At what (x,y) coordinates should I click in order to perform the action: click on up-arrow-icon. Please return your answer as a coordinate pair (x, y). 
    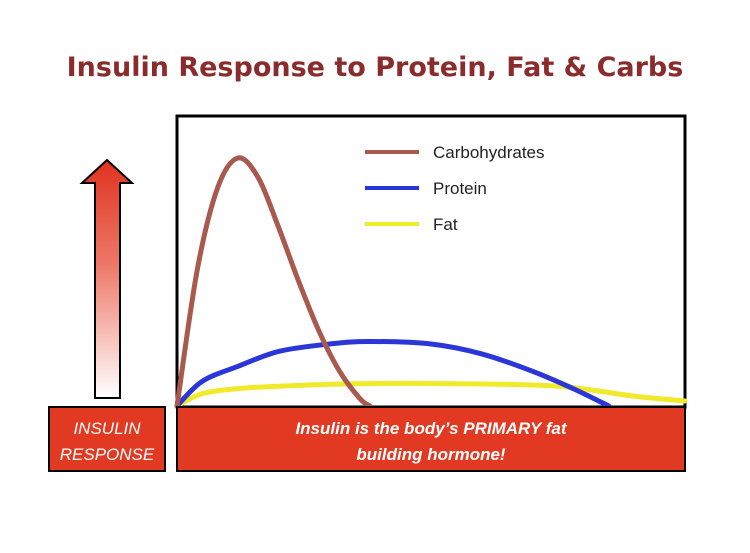
    Looking at the image, I should click on (107, 278).